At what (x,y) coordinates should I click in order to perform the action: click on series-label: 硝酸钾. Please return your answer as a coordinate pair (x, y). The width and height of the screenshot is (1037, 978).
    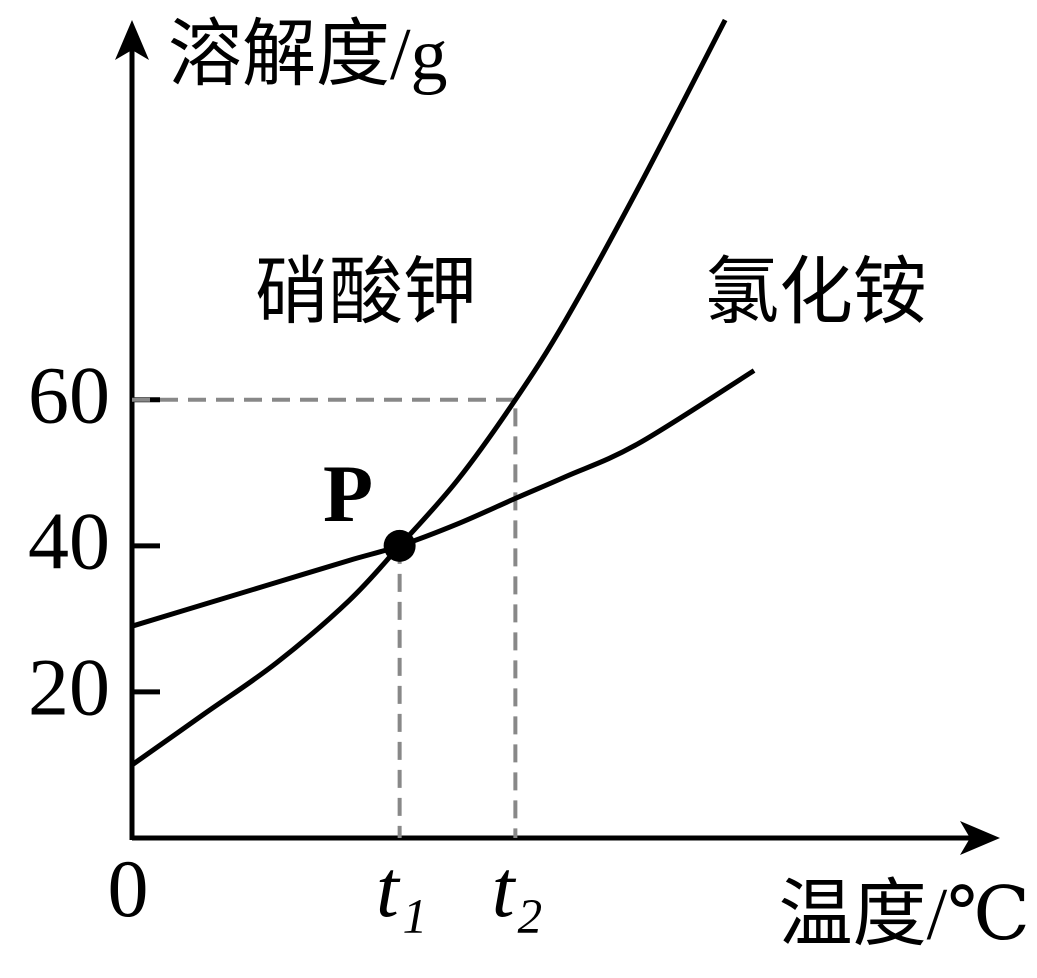
    Looking at the image, I should click on (366, 293).